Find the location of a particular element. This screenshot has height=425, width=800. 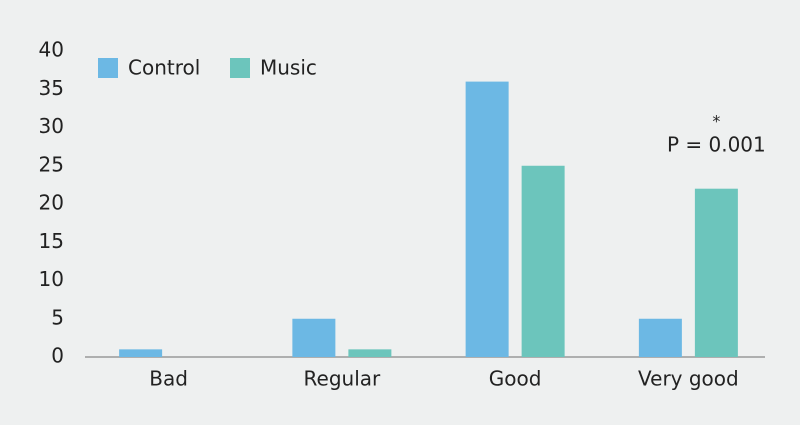

y-tick-label: 25 is located at coordinates (51, 164).